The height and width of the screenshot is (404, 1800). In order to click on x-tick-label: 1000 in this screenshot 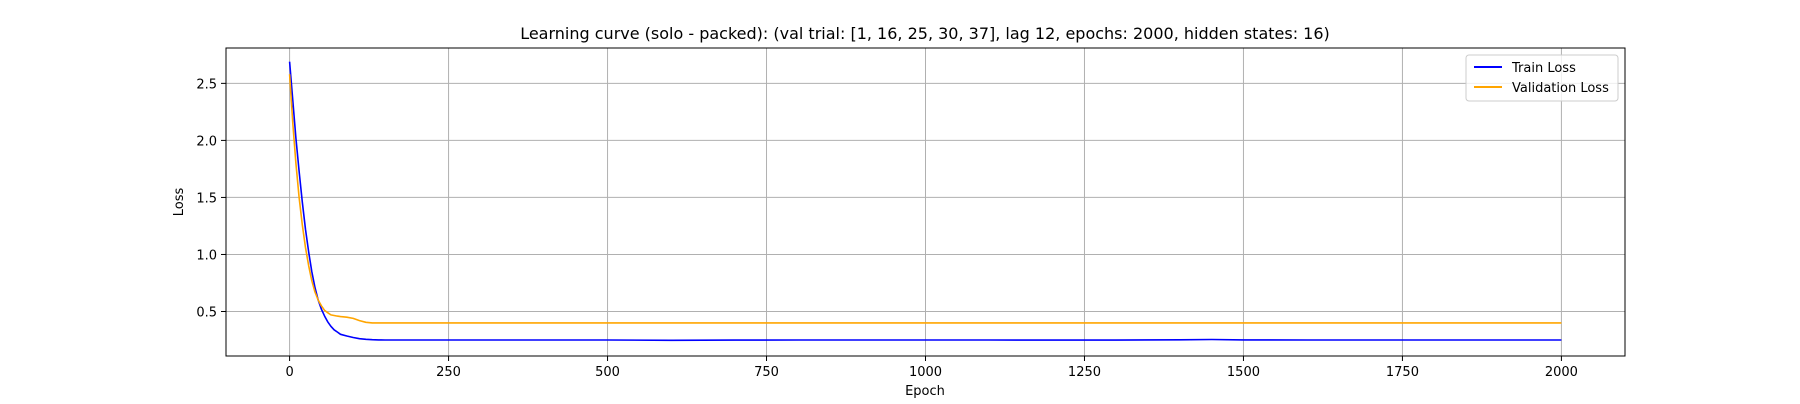, I will do `click(925, 372)`.